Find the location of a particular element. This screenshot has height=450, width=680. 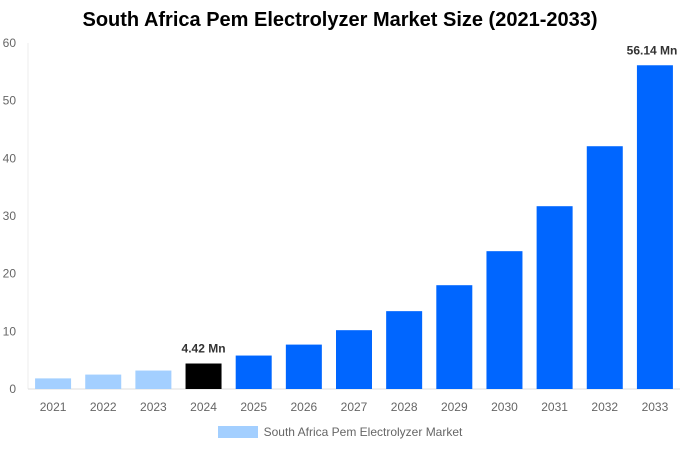

bar-2022 is located at coordinates (103, 381).